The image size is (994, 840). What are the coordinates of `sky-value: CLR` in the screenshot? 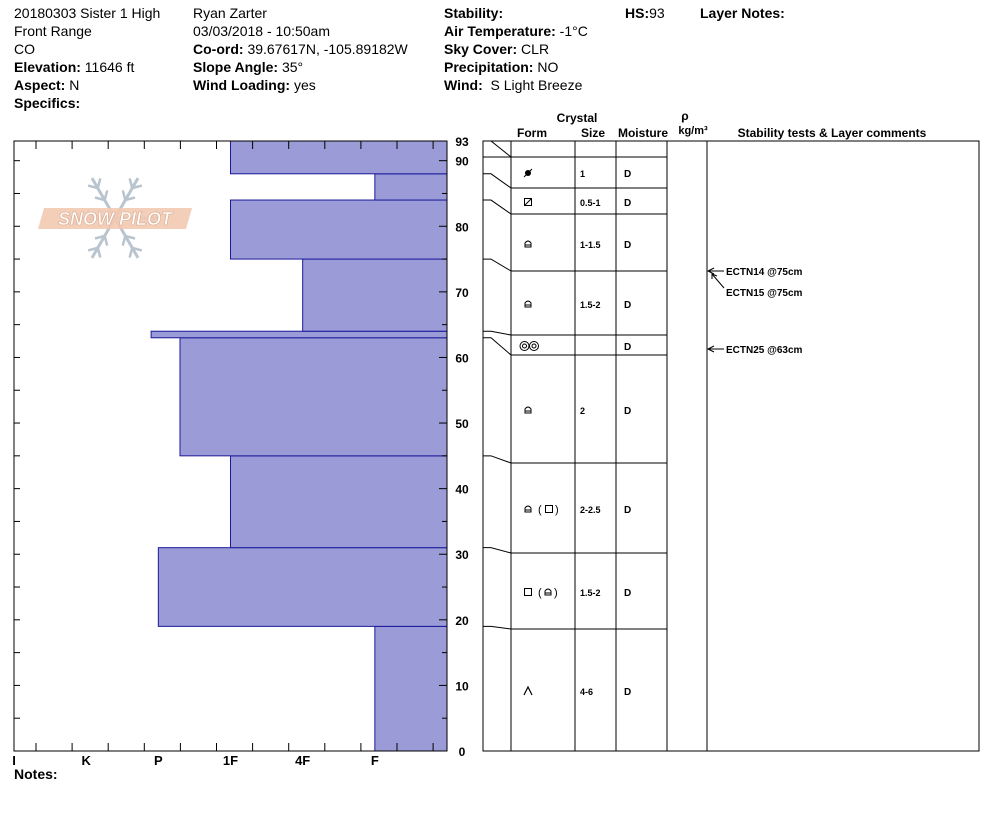 It's located at (535, 49).